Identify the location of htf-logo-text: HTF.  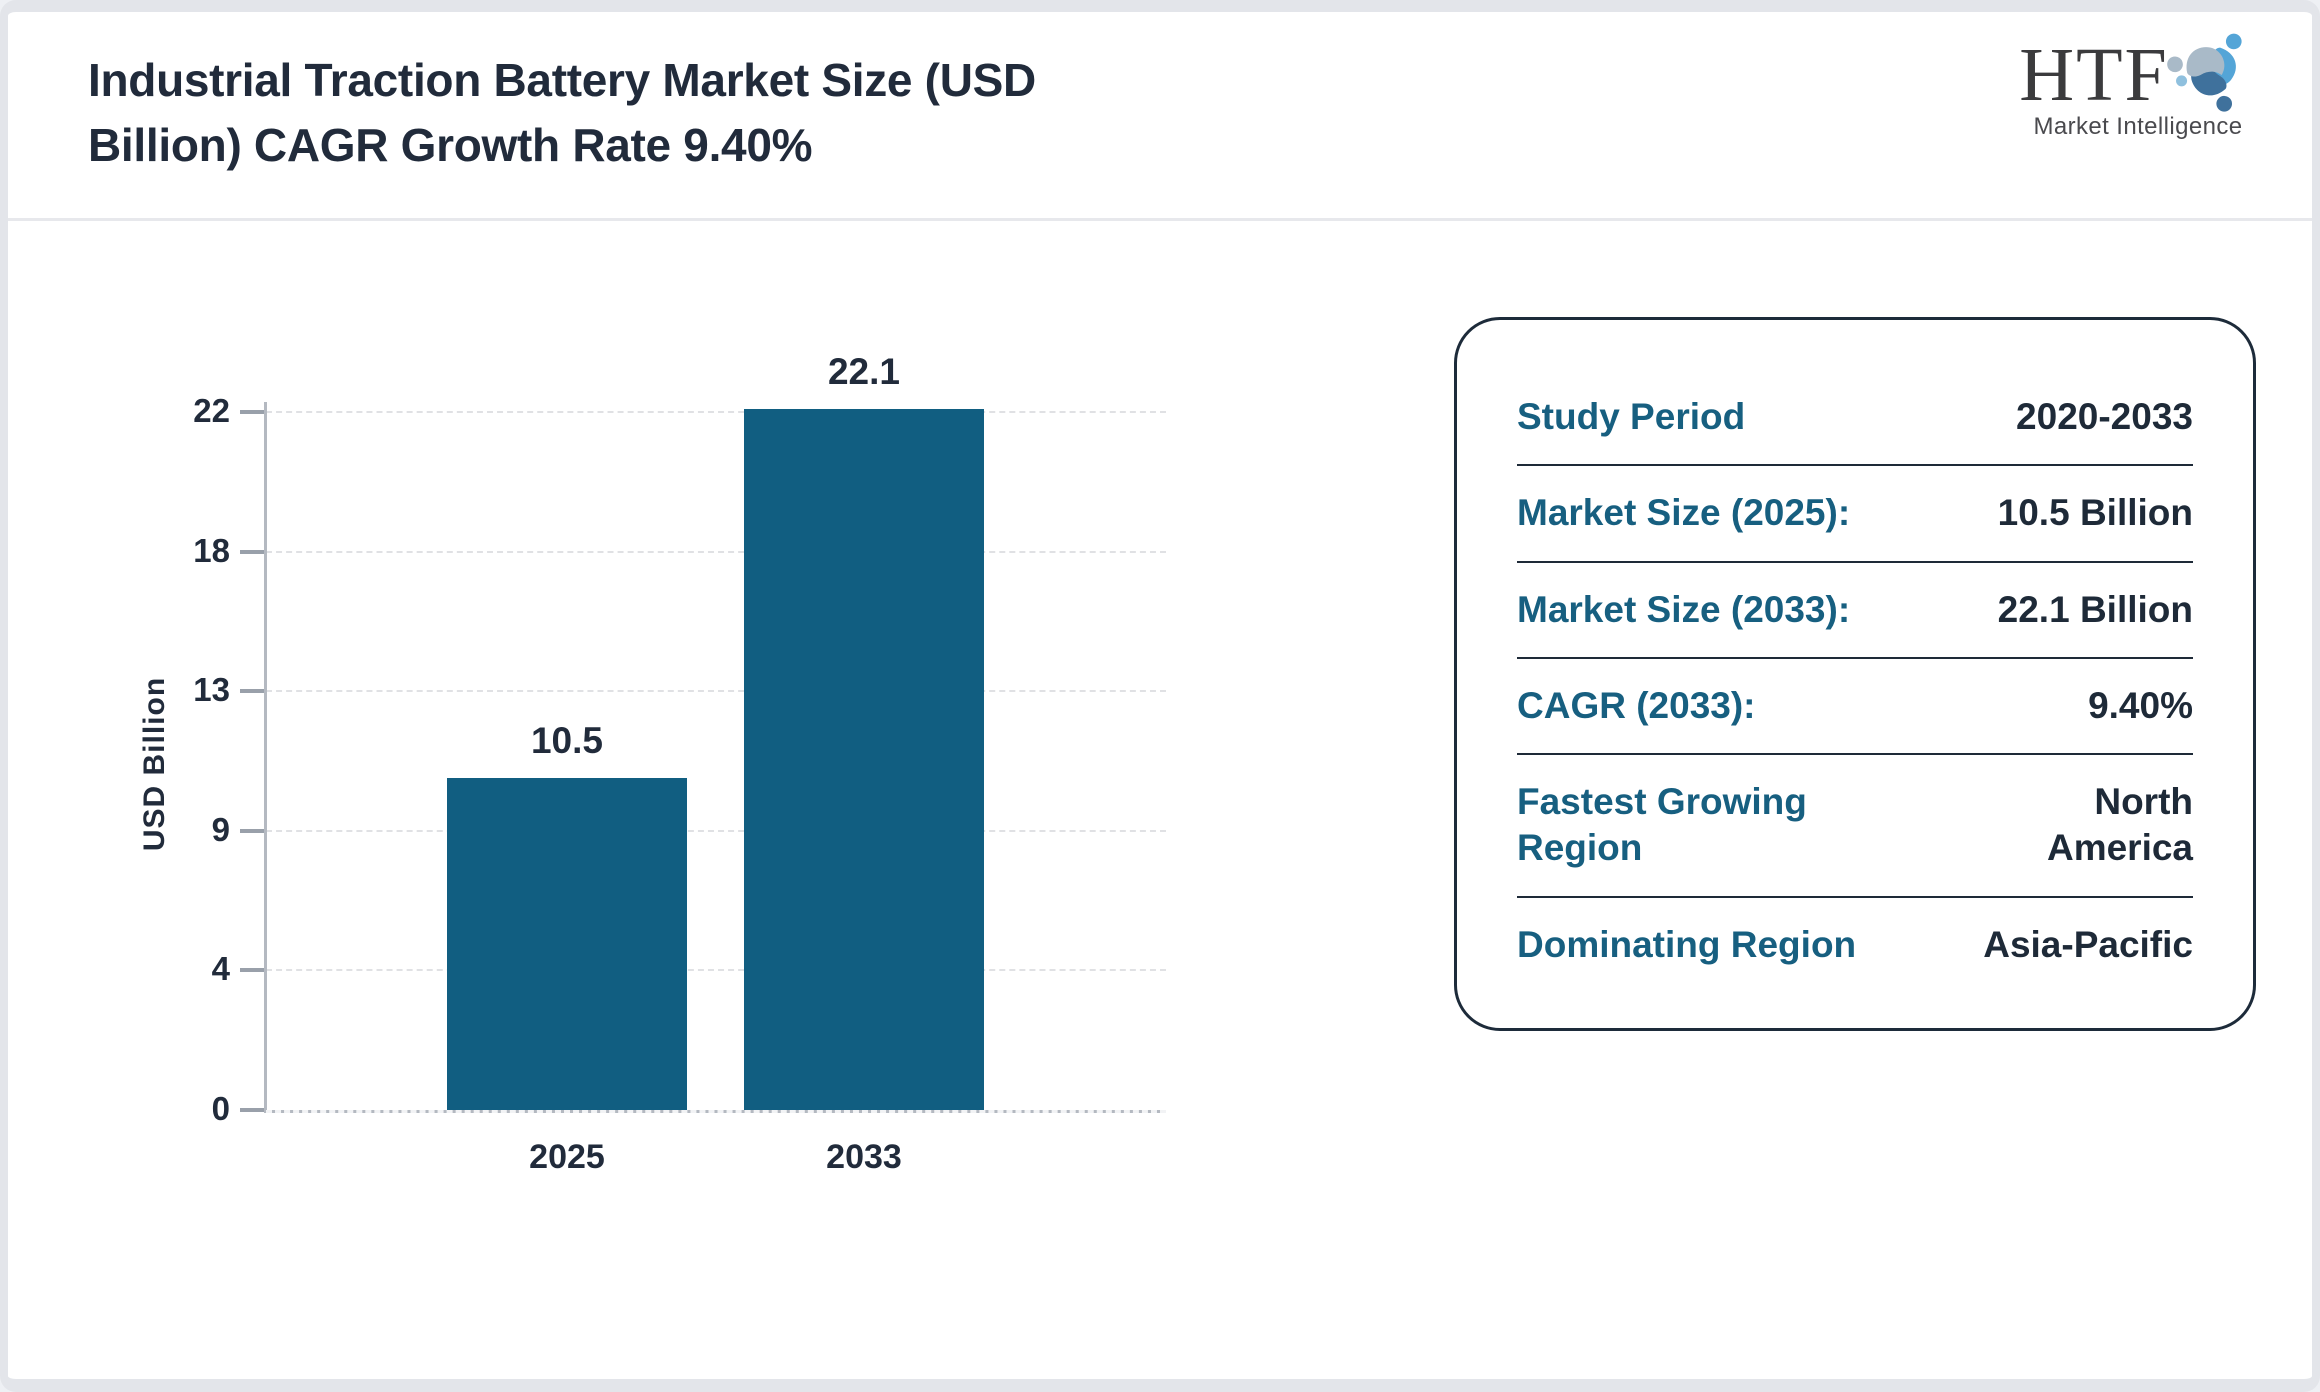
(2094, 74).